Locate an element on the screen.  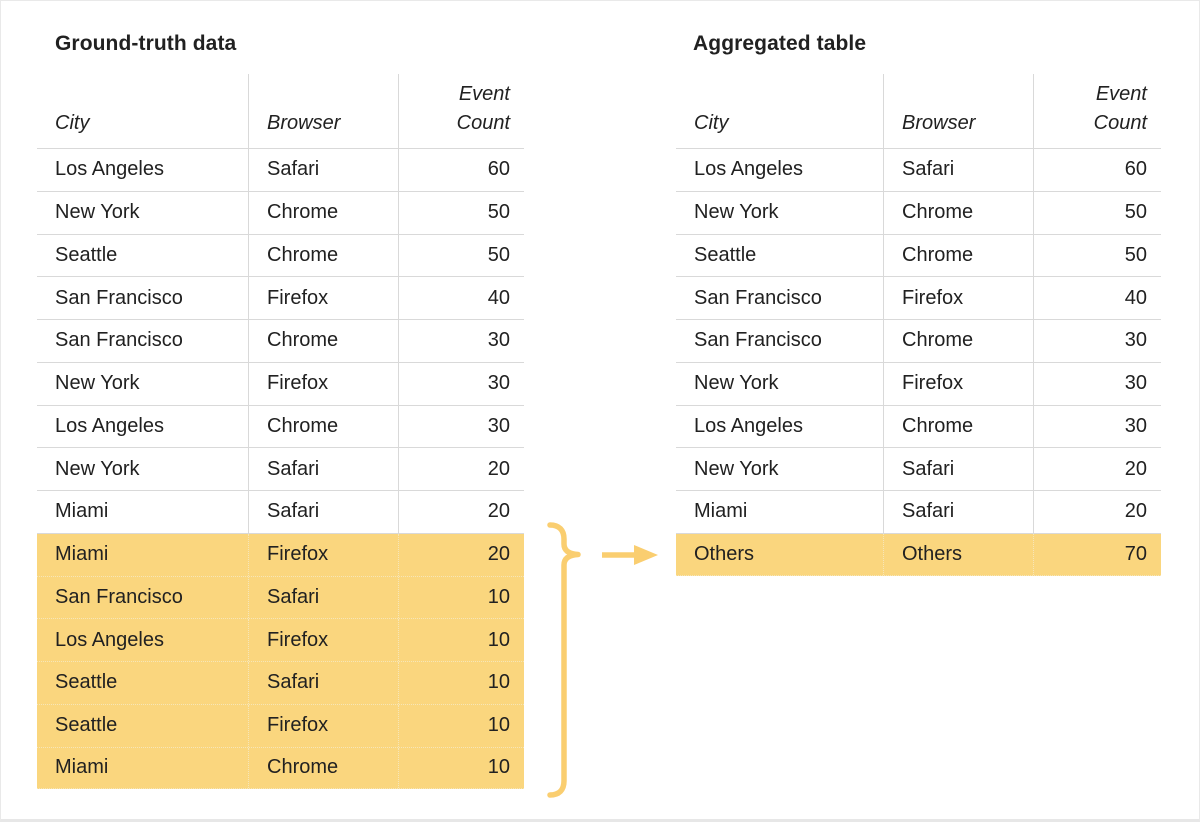
table-row: Seattle Safari 10 is located at coordinates (280, 682).